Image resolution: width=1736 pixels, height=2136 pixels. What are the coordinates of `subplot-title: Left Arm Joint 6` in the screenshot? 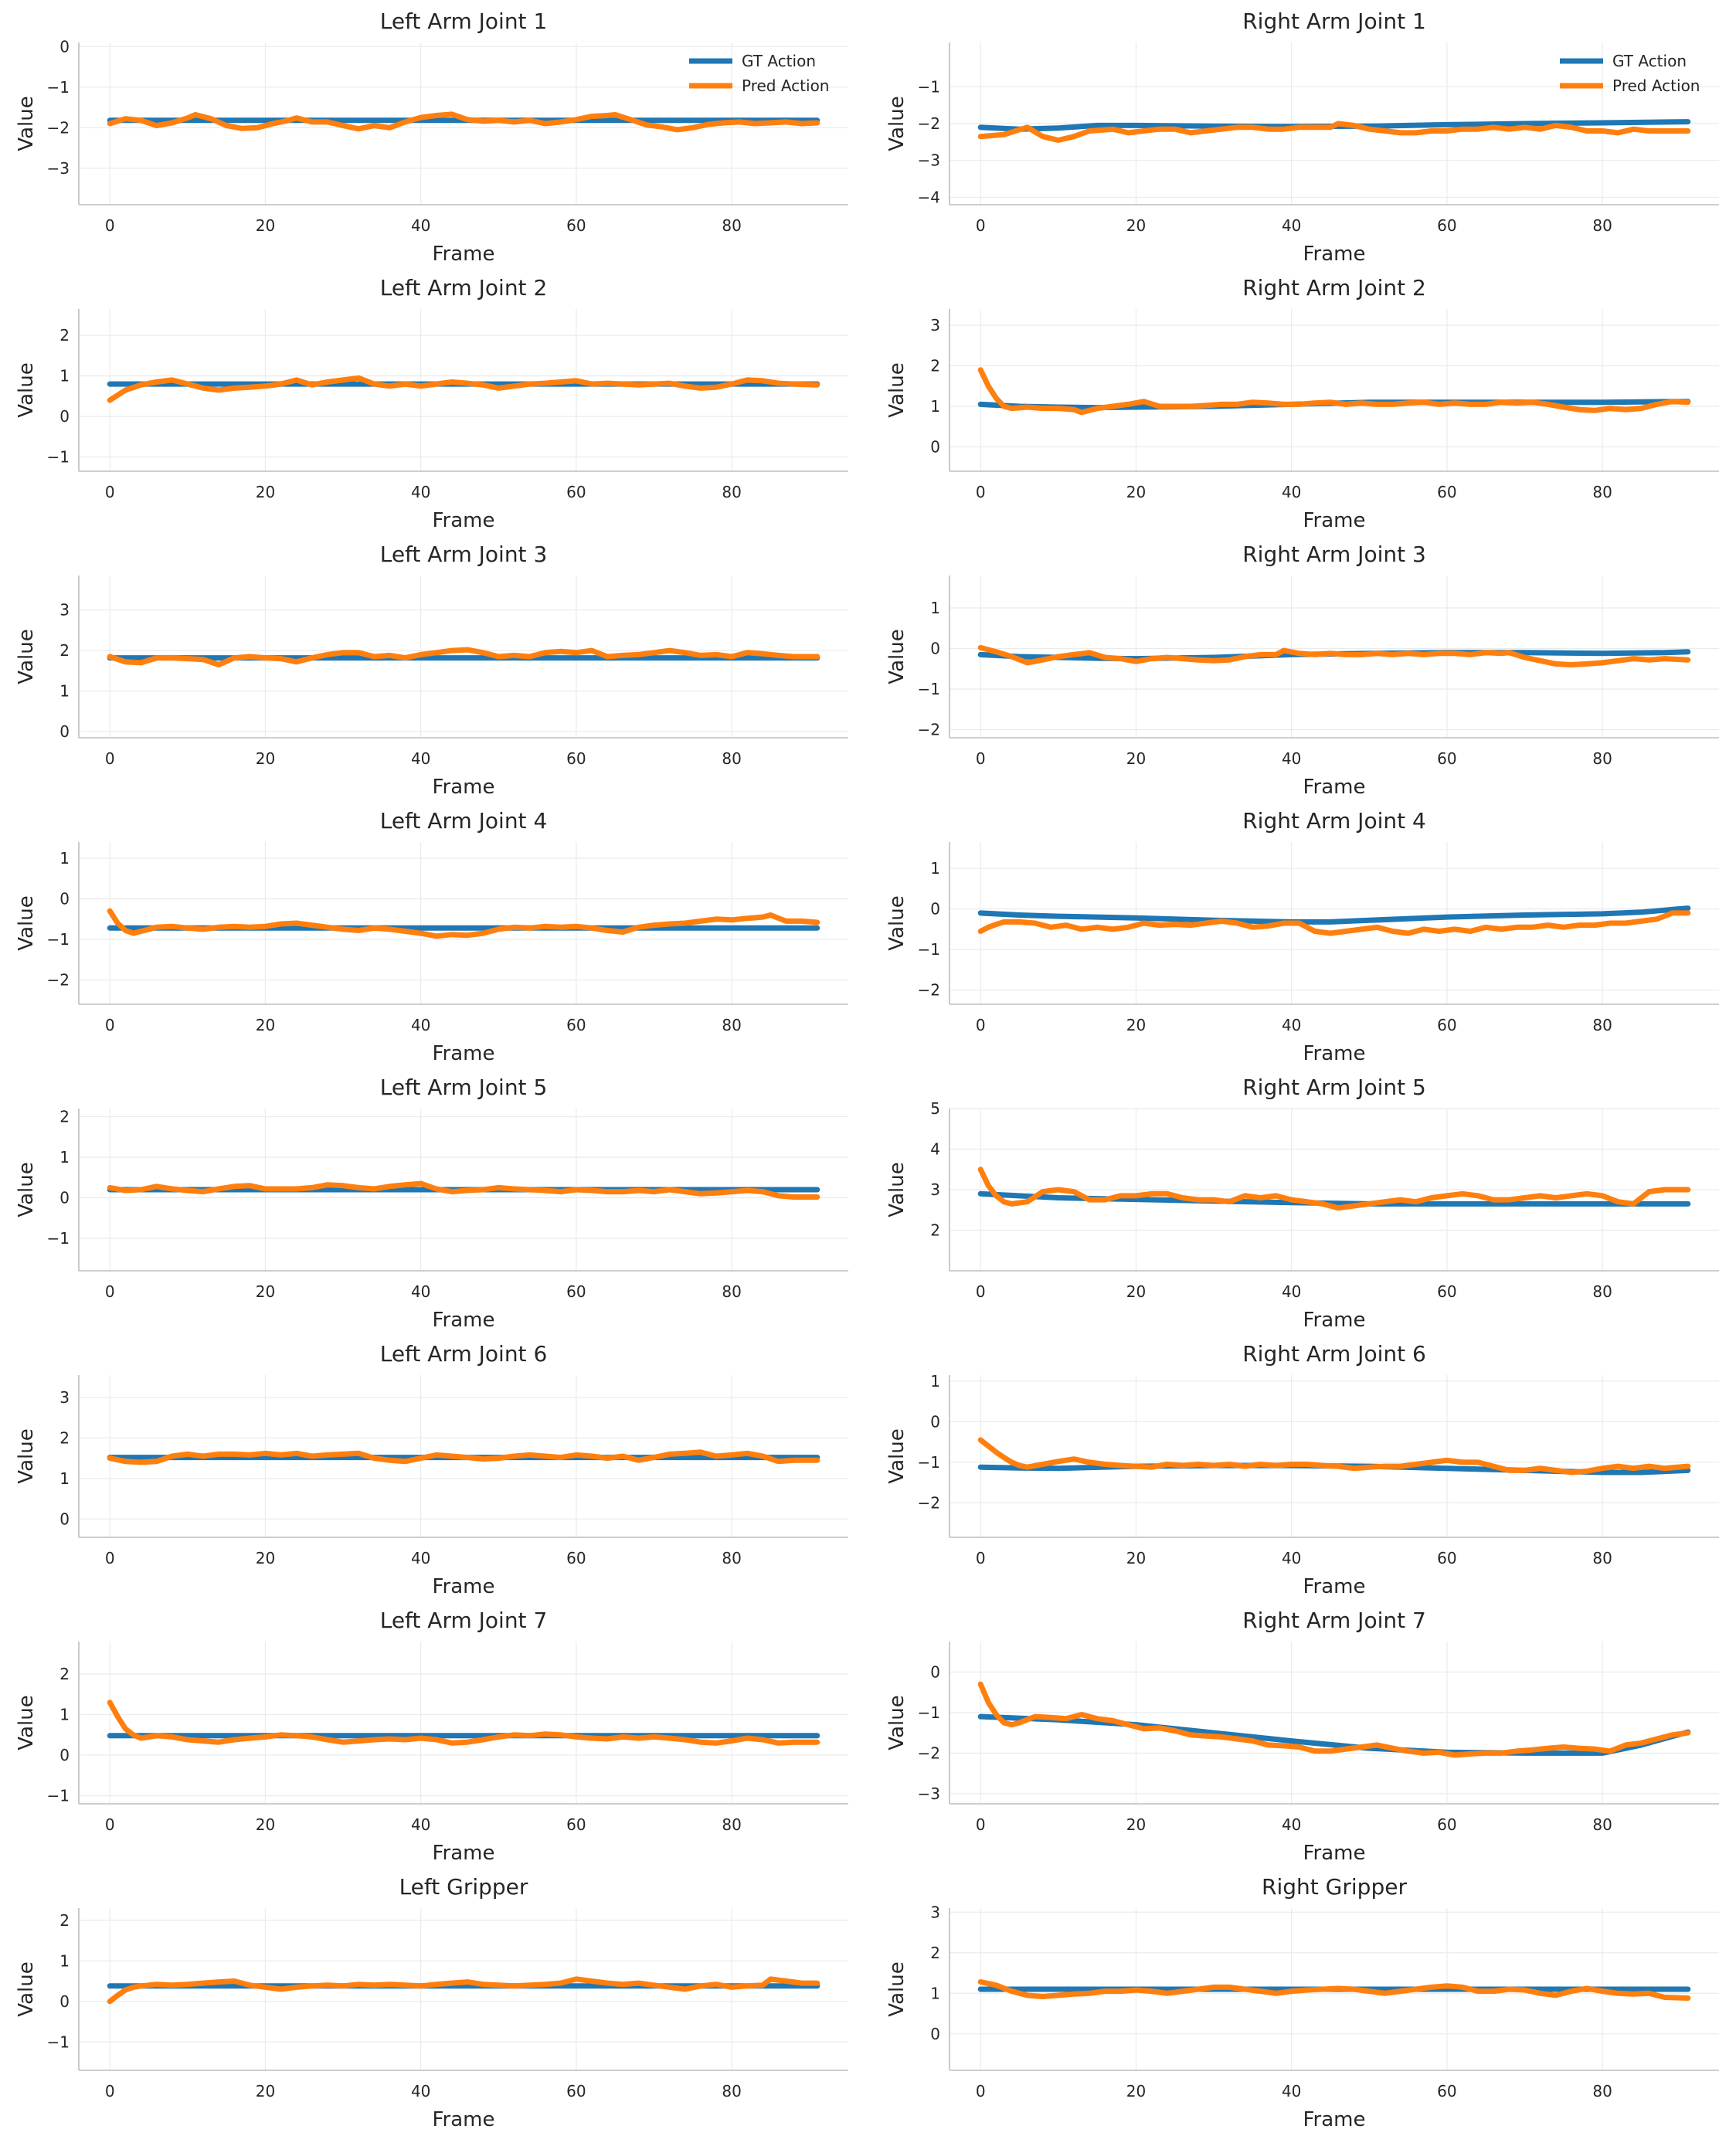 It's located at (464, 1354).